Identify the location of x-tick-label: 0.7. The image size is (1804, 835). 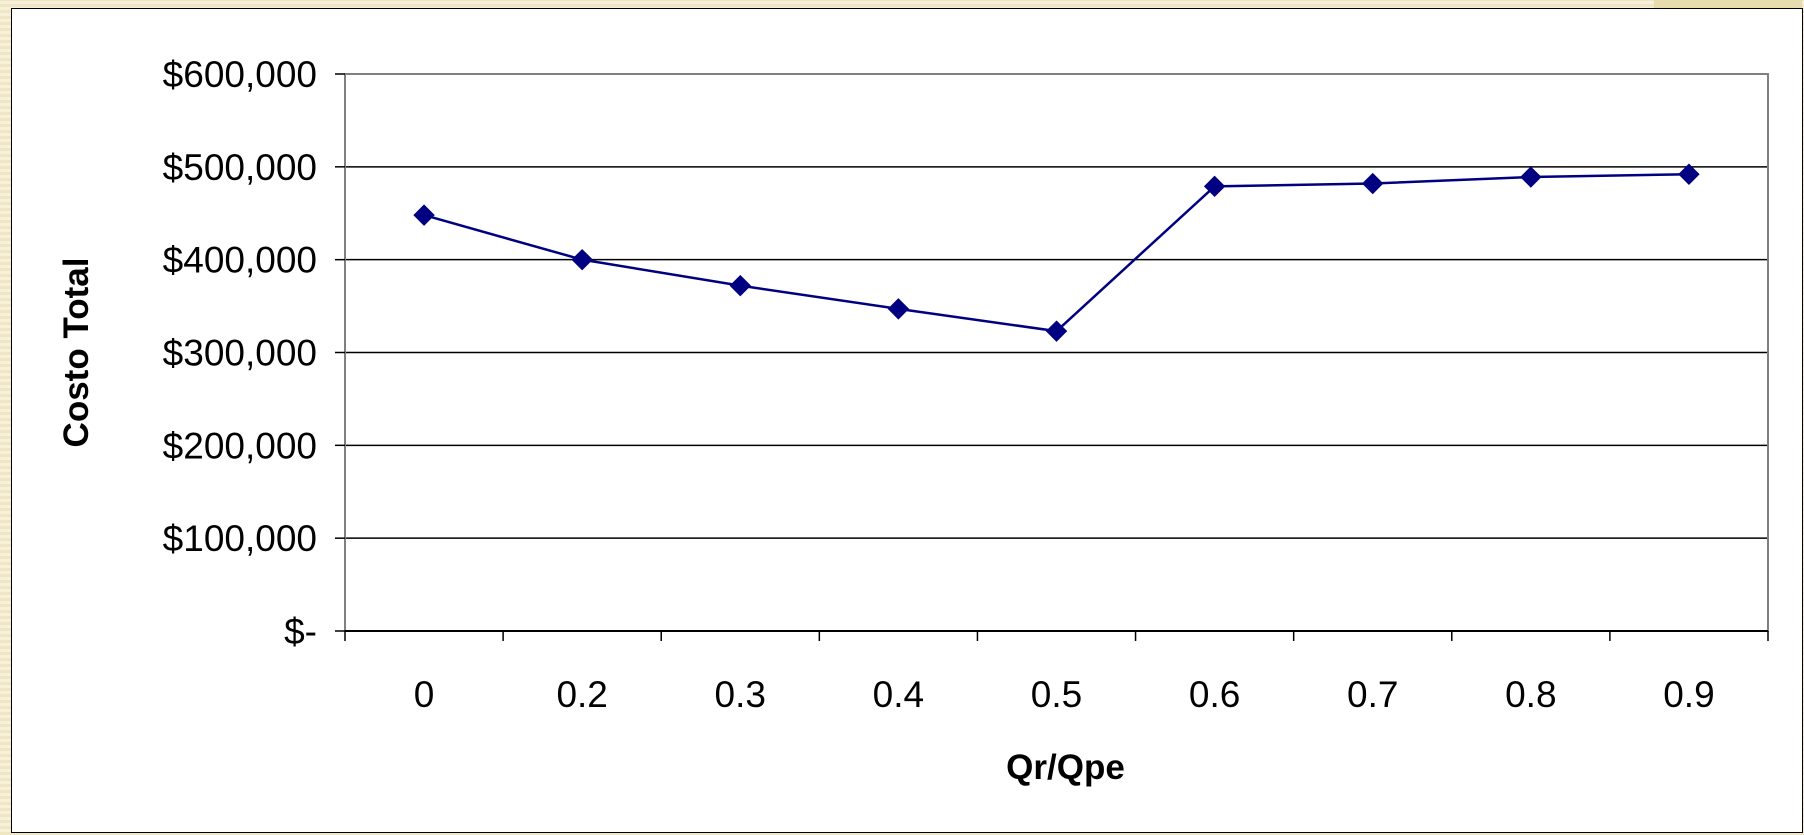
(1372, 694).